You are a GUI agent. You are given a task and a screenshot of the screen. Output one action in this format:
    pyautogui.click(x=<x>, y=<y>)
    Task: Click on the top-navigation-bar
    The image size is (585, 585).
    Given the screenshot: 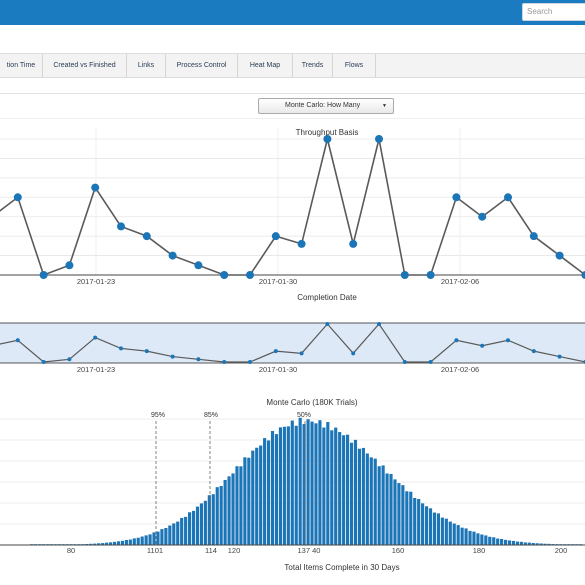 What is the action you would take?
    pyautogui.click(x=292, y=12)
    